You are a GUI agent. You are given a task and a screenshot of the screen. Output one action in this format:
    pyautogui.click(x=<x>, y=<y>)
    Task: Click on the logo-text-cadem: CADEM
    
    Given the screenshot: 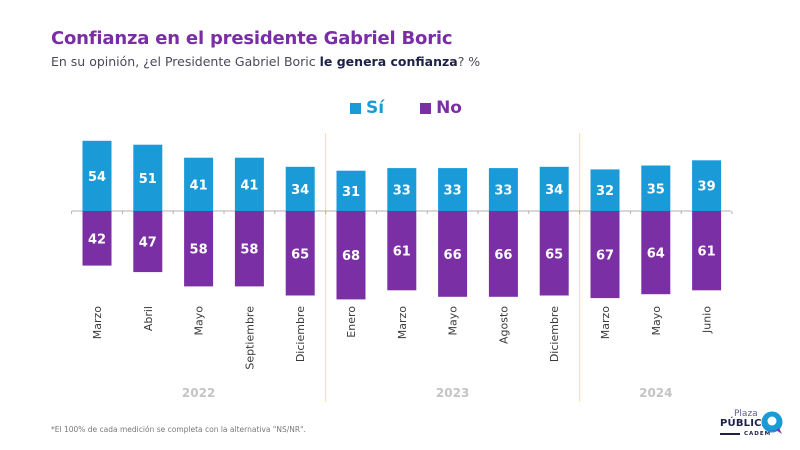 What is the action you would take?
    pyautogui.click(x=758, y=434)
    